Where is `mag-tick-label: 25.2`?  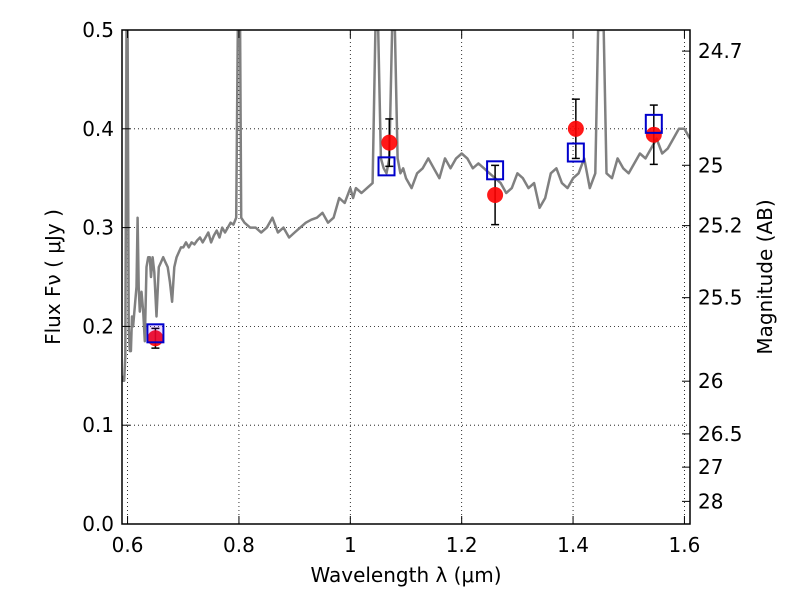
mag-tick-label: 25.2 is located at coordinates (720, 226).